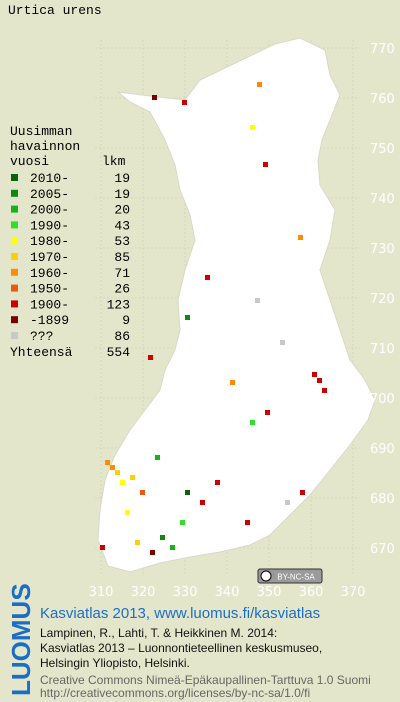  I want to click on y-axis-label: 720, so click(382, 299).